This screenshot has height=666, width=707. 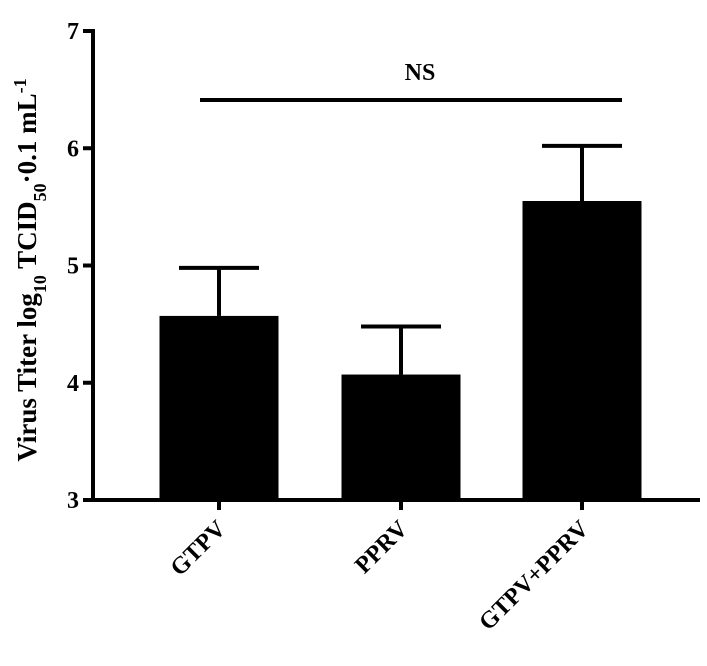 What do you see at coordinates (27, 377) in the screenshot?
I see `y-axis-label-part: Virus Titer log` at bounding box center [27, 377].